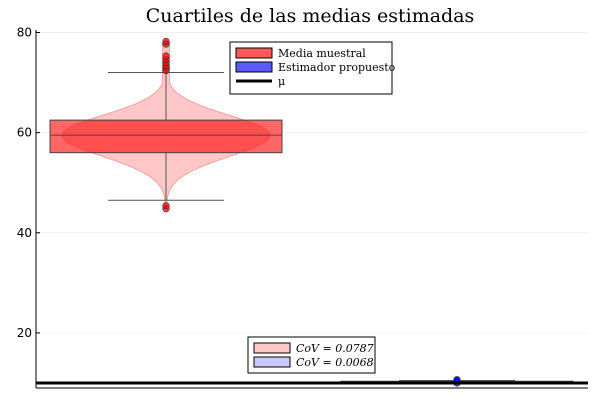 The width and height of the screenshot is (600, 400). I want to click on y-tick-label-80: 80, so click(24, 33).